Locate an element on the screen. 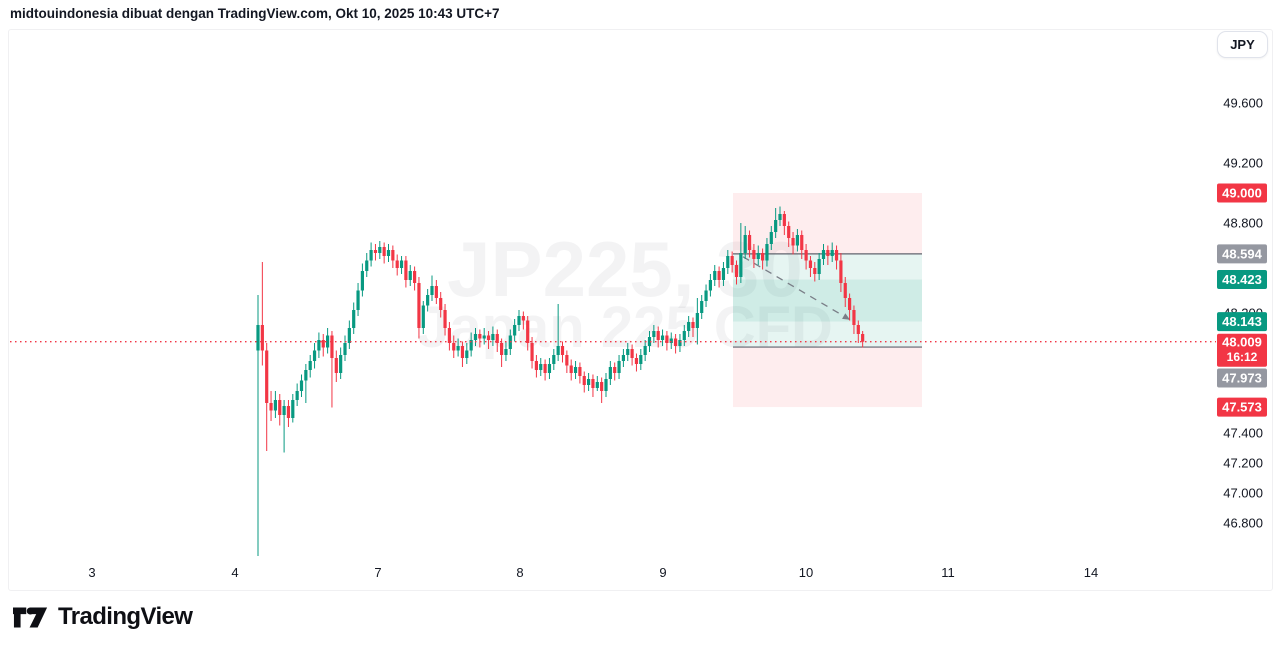 The width and height of the screenshot is (1281, 646). svg-text: 48.143 is located at coordinates (1242, 321).